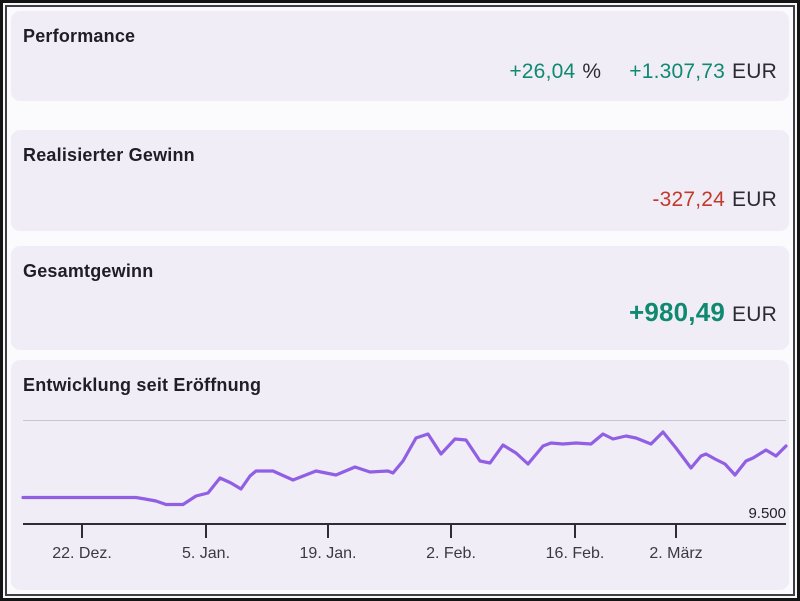  Describe the element at coordinates (754, 314) in the screenshot. I see `total-gain-amount-unit: EUR` at that location.